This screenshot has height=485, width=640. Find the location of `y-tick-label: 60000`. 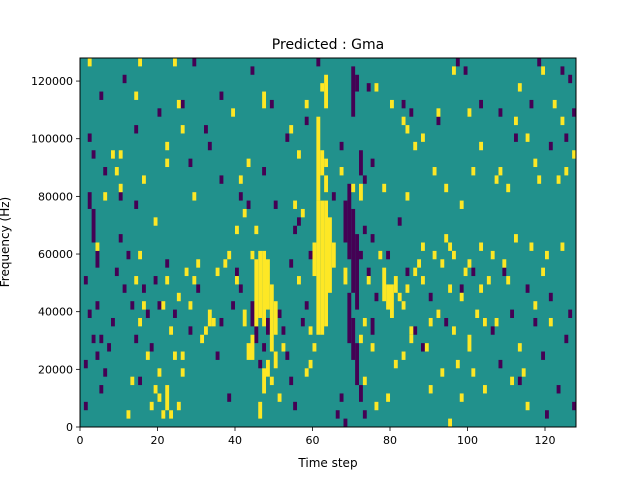

y-tick-label: 60000 is located at coordinates (55, 254).